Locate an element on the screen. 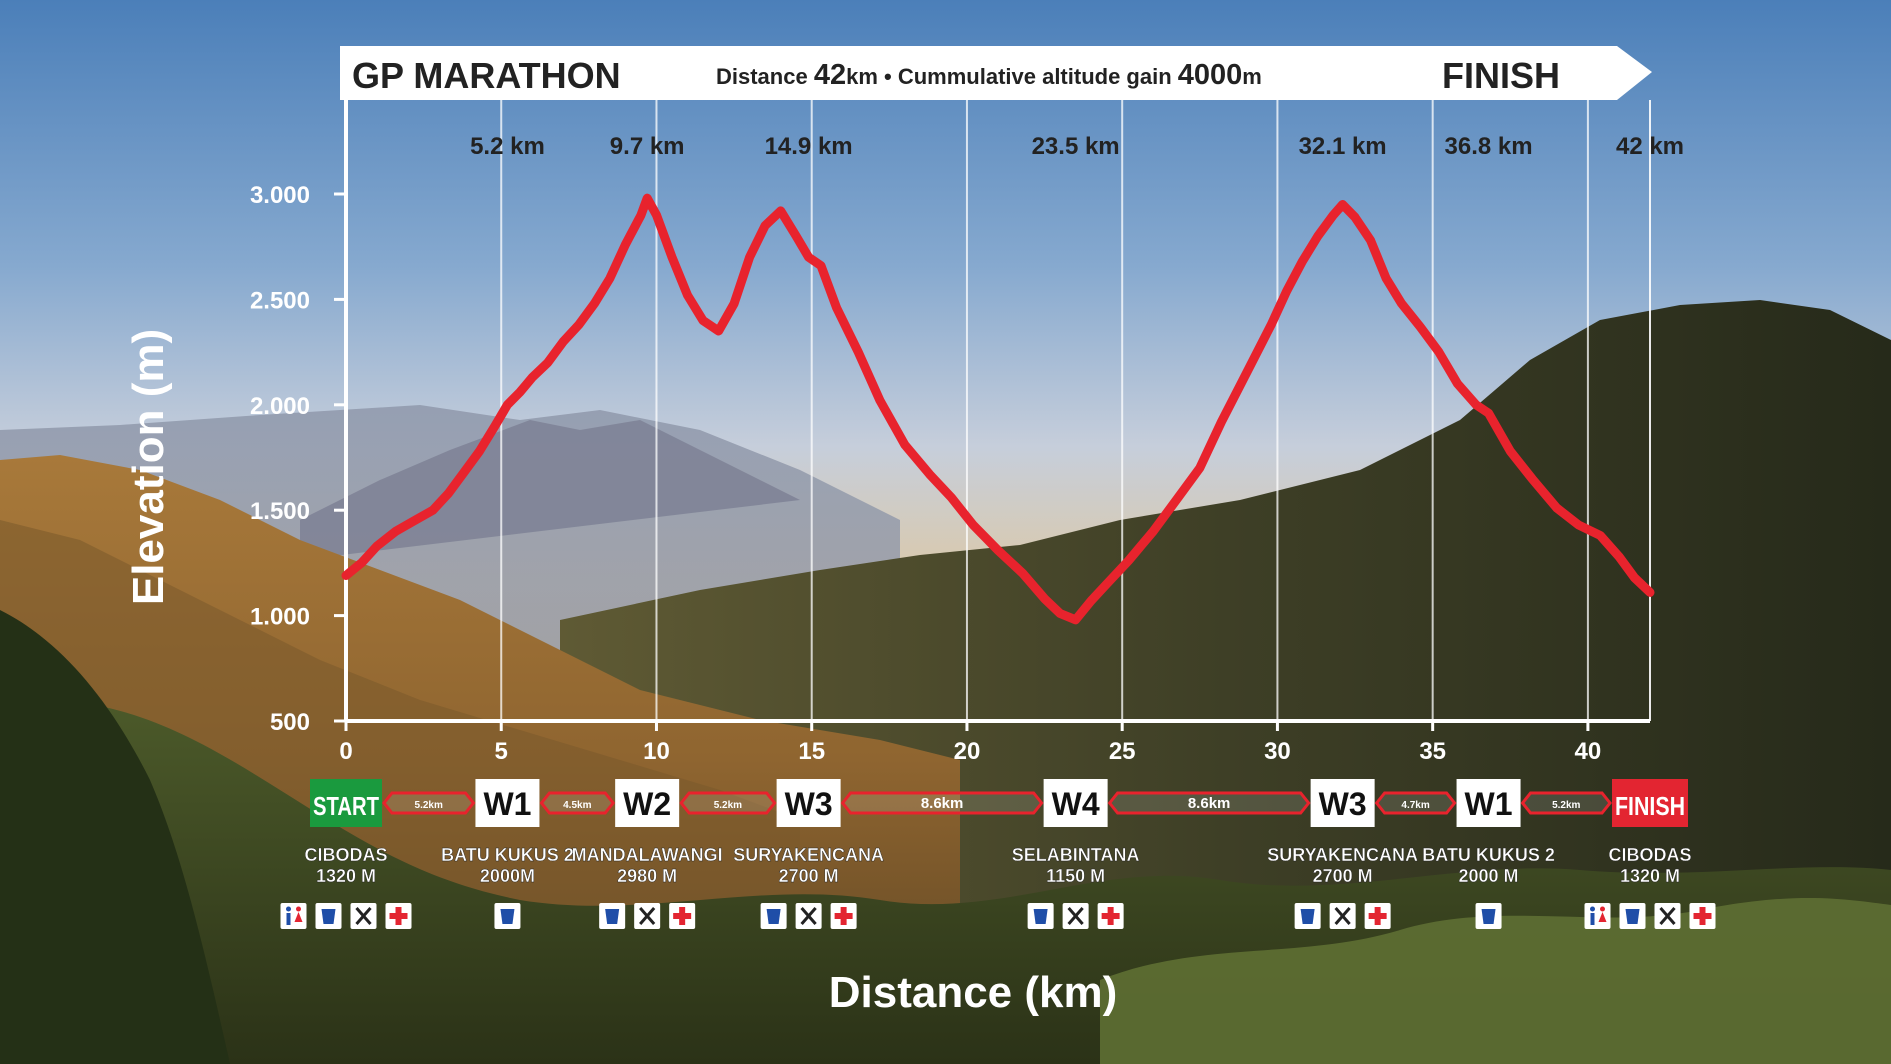 The height and width of the screenshot is (1064, 1891). km-marker-label: 5.2 km is located at coordinates (507, 146).